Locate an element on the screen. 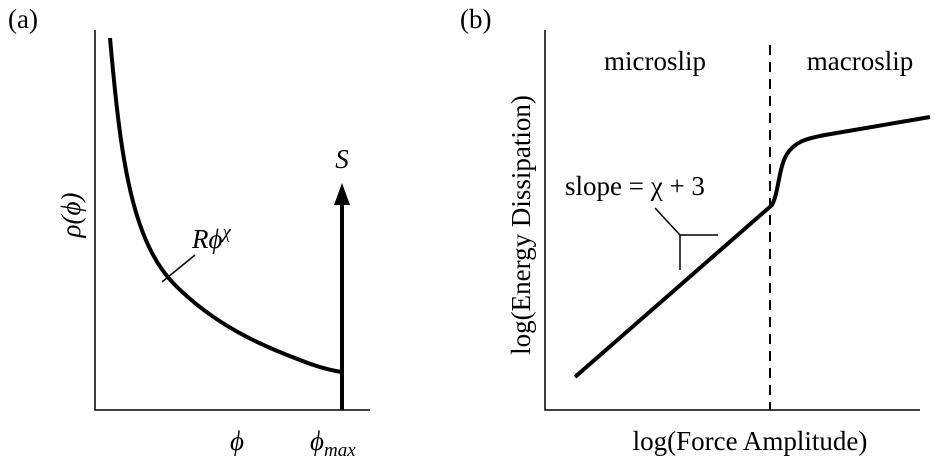 The image size is (935, 466). panel-label: (a) is located at coordinates (23, 19).